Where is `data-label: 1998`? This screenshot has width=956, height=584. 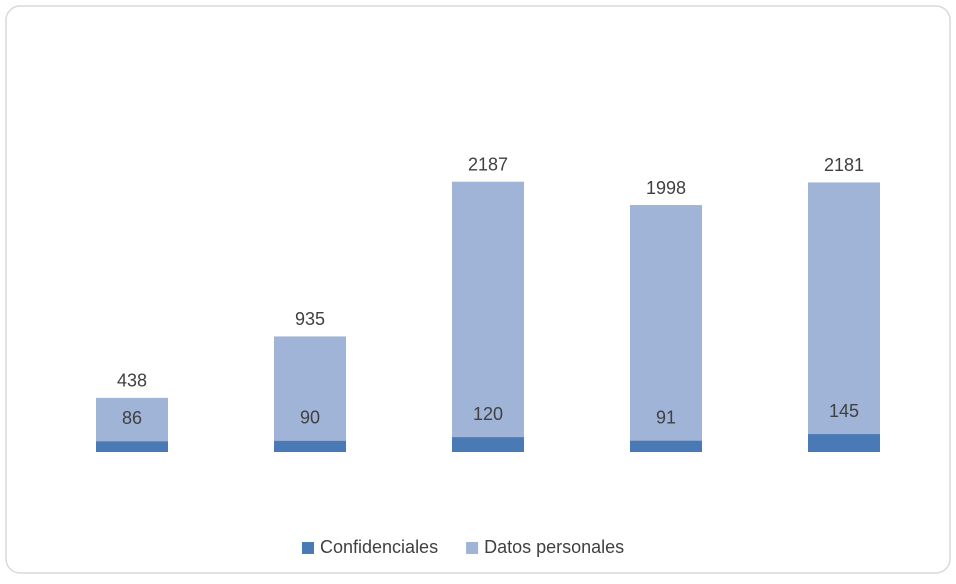 data-label: 1998 is located at coordinates (666, 188).